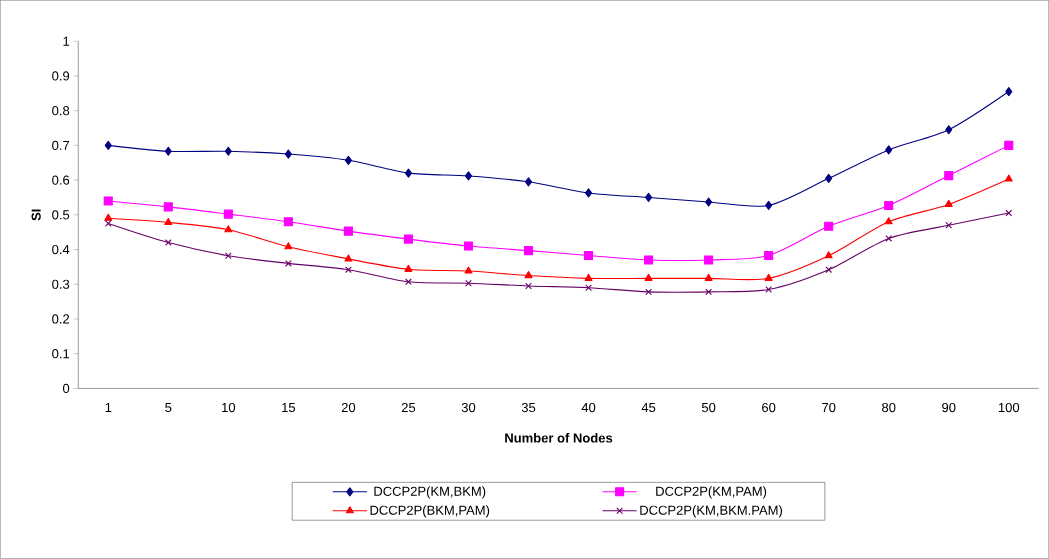 The width and height of the screenshot is (1049, 559). What do you see at coordinates (769, 408) in the screenshot?
I see `x-tick-label: 60` at bounding box center [769, 408].